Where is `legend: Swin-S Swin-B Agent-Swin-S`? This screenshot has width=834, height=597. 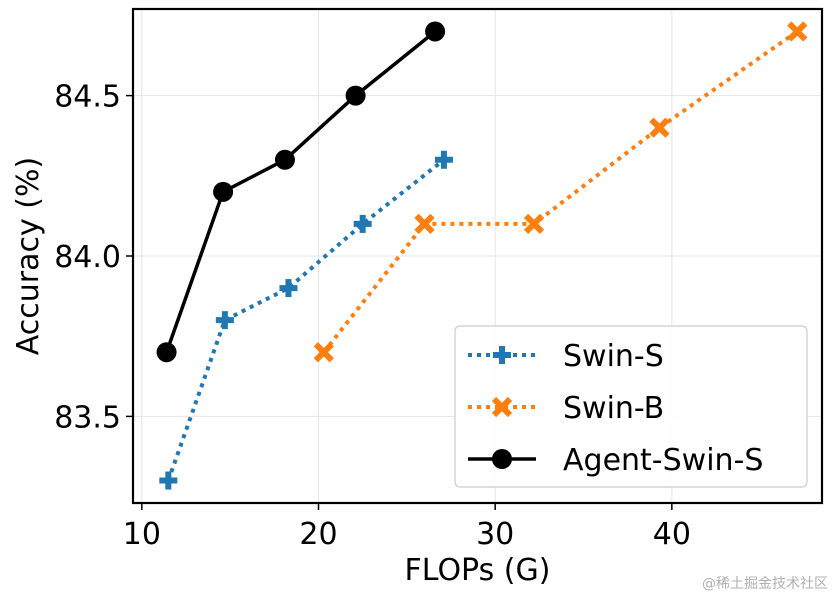
legend: Swin-S Swin-B Agent-Swin-S is located at coordinates (631, 406).